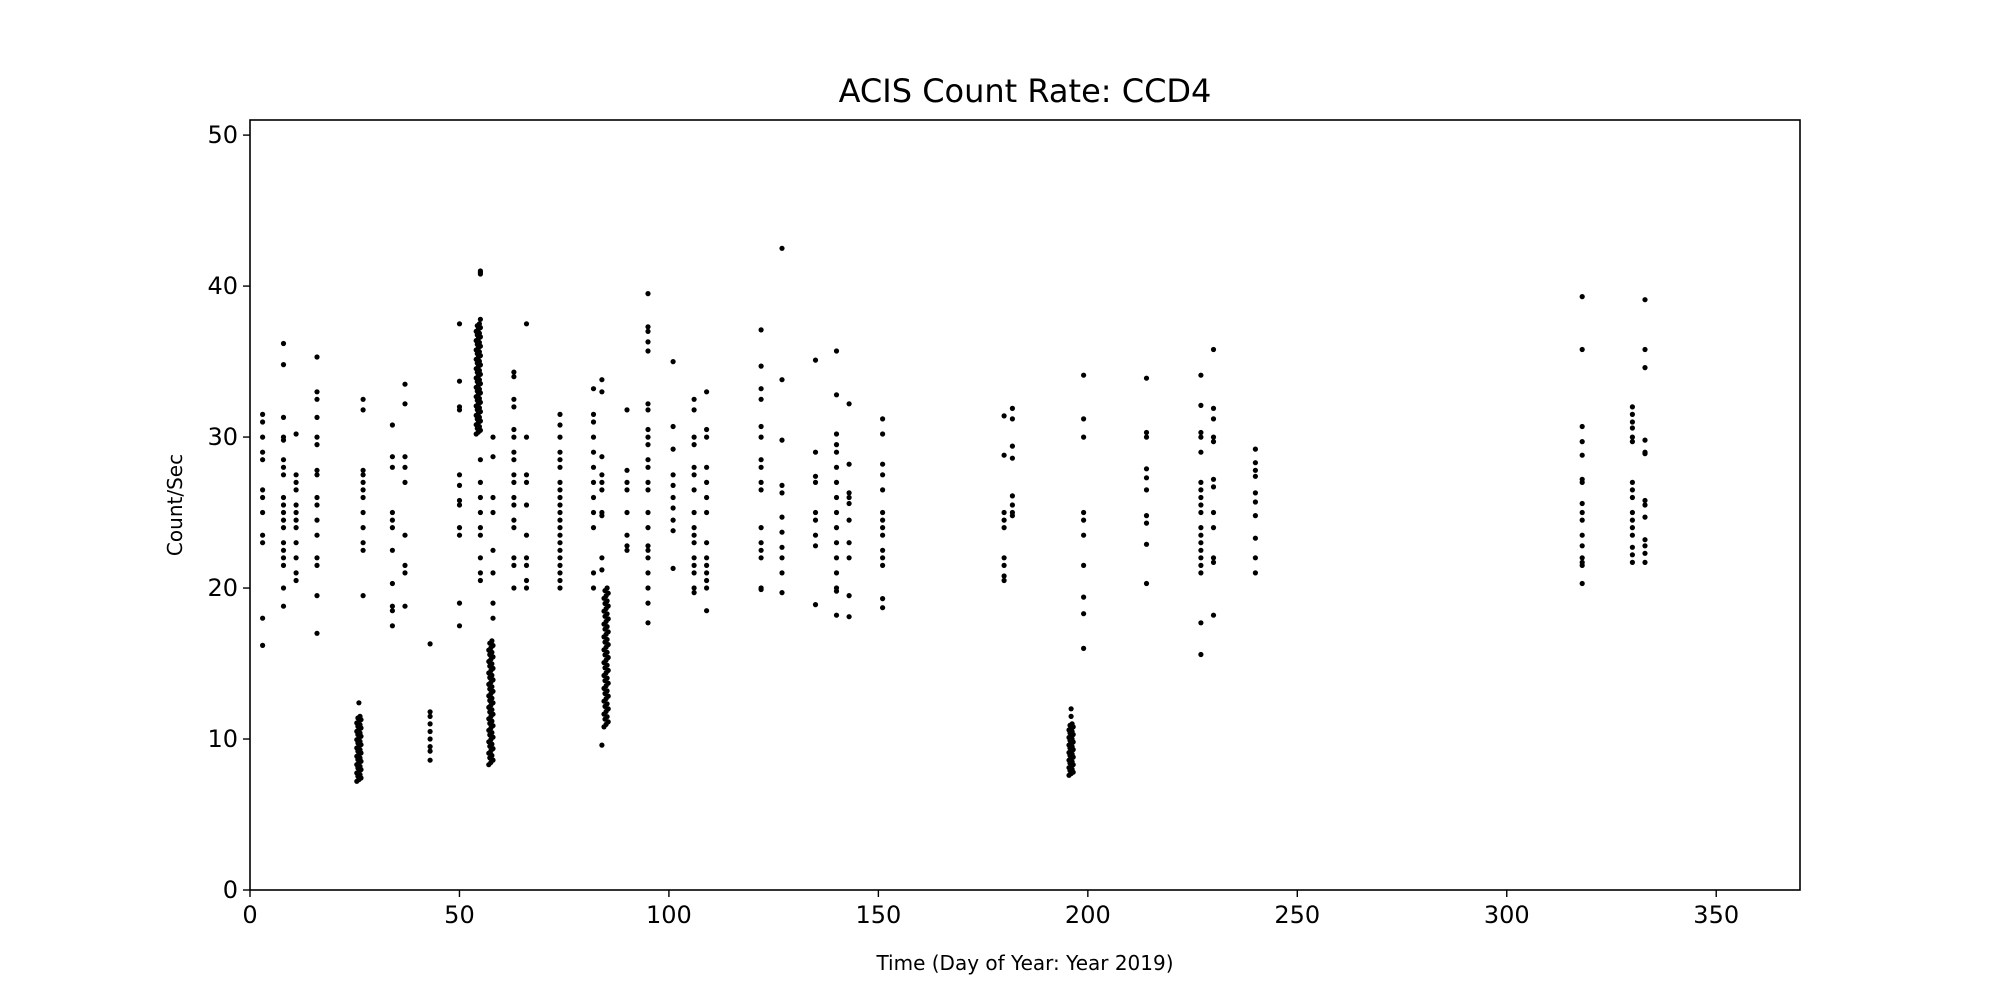 Image resolution: width=2000 pixels, height=1004 pixels. What do you see at coordinates (1024, 963) in the screenshot?
I see `x-axis-label: Time (Day of Year: Year 2019)` at bounding box center [1024, 963].